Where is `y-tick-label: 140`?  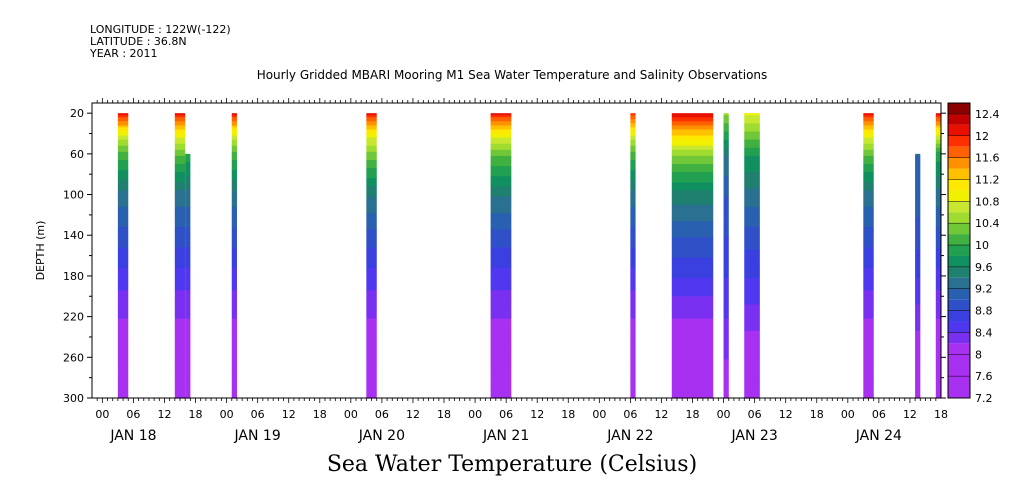 y-tick-label: 140 is located at coordinates (73, 235).